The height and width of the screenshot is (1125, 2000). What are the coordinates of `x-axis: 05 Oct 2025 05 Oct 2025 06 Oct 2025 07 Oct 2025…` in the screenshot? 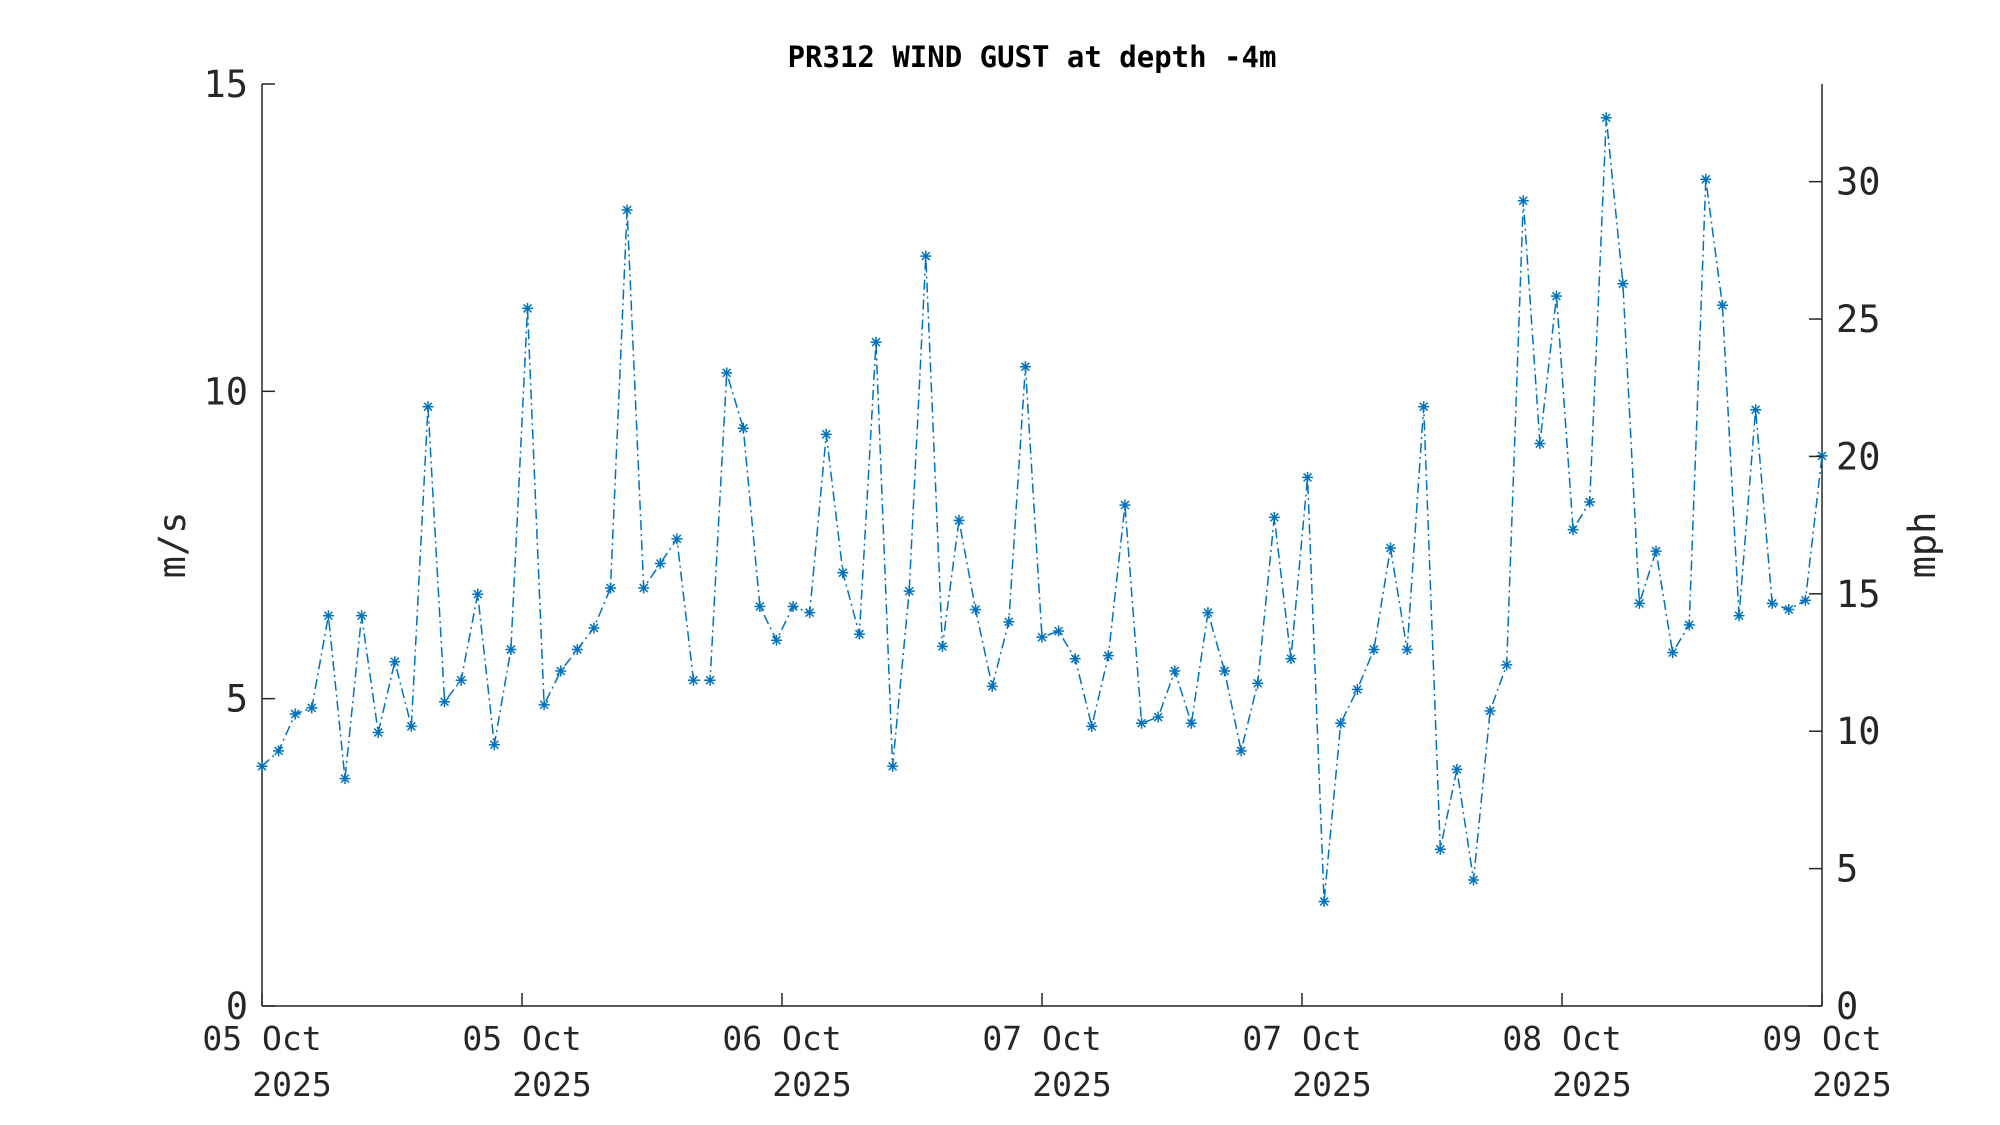 It's located at (1047, 1048).